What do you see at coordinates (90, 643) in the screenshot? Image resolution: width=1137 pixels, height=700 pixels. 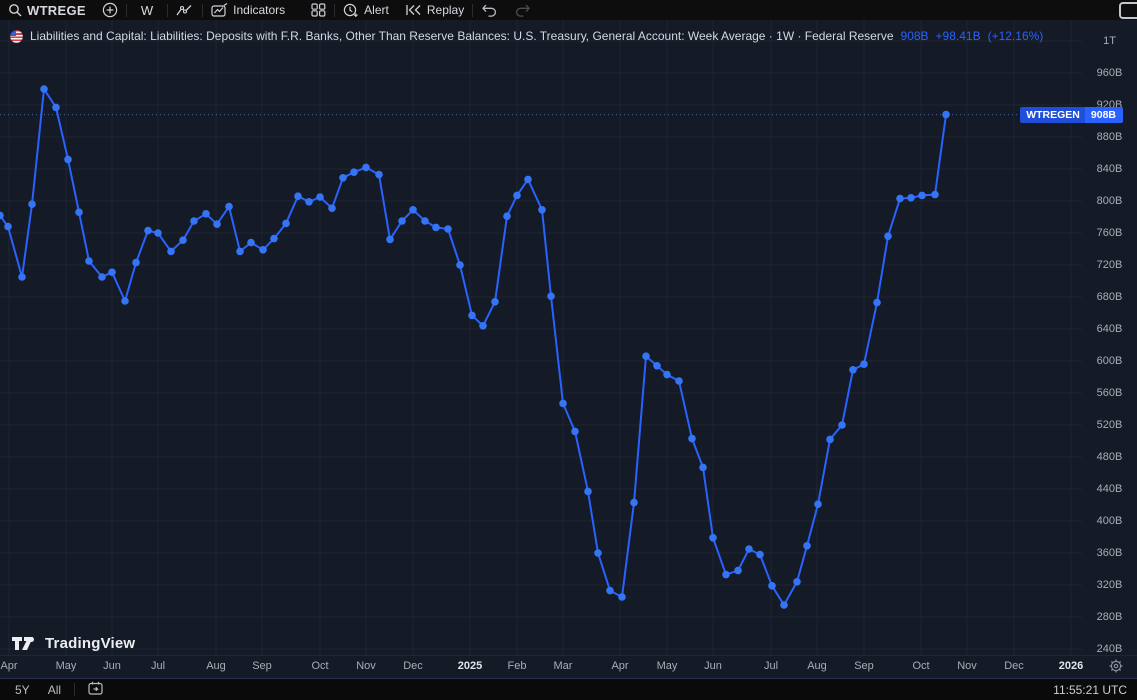 I see `tradingview-logo-text: TradingView` at bounding box center [90, 643].